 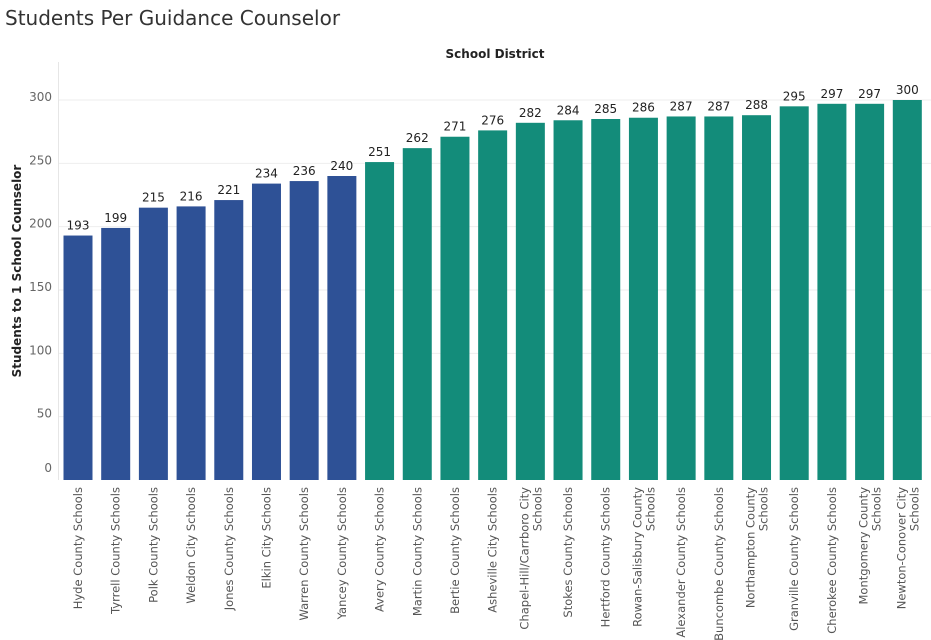 What do you see at coordinates (191, 545) in the screenshot?
I see `x-category-label: Weldon City Schools` at bounding box center [191, 545].